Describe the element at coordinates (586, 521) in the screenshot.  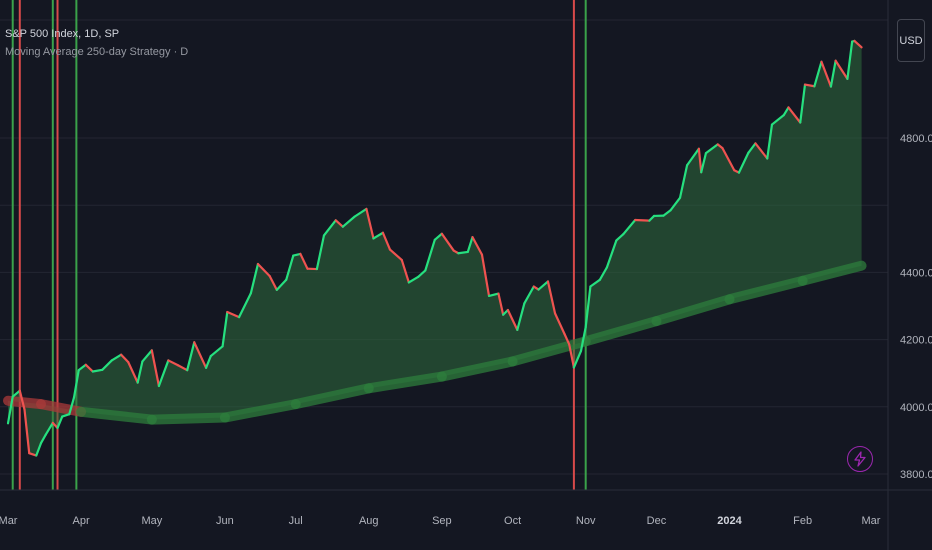
I see `x-tick-label: Nov` at that location.